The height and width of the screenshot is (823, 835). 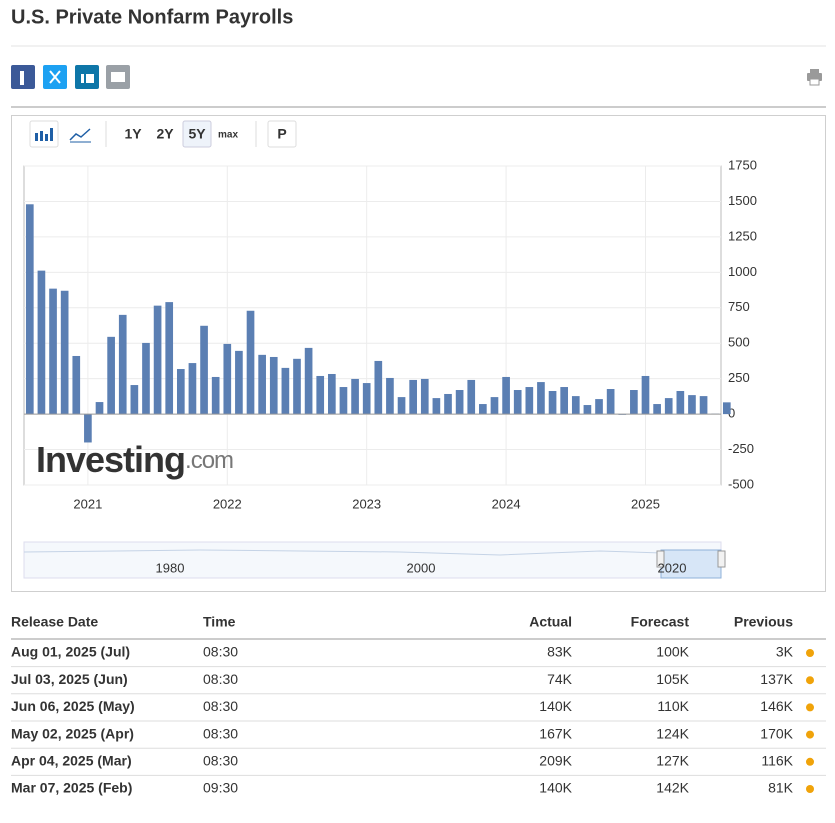 I want to click on column-header: Time, so click(x=219, y=622).